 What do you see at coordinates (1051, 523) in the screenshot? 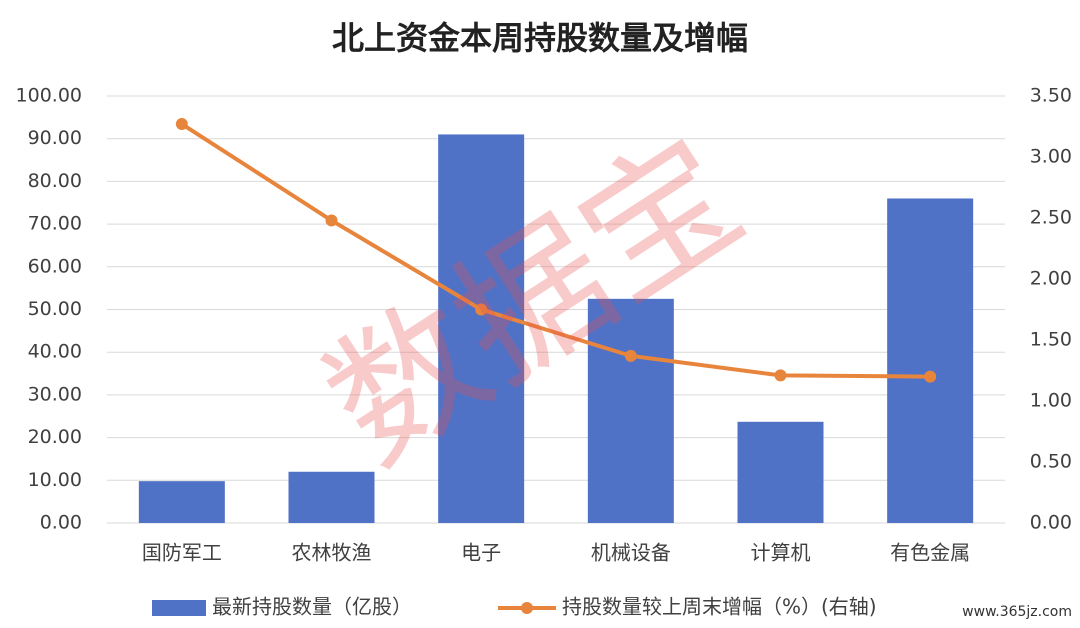
I see `y2-tick-label: 0.00` at bounding box center [1051, 523].